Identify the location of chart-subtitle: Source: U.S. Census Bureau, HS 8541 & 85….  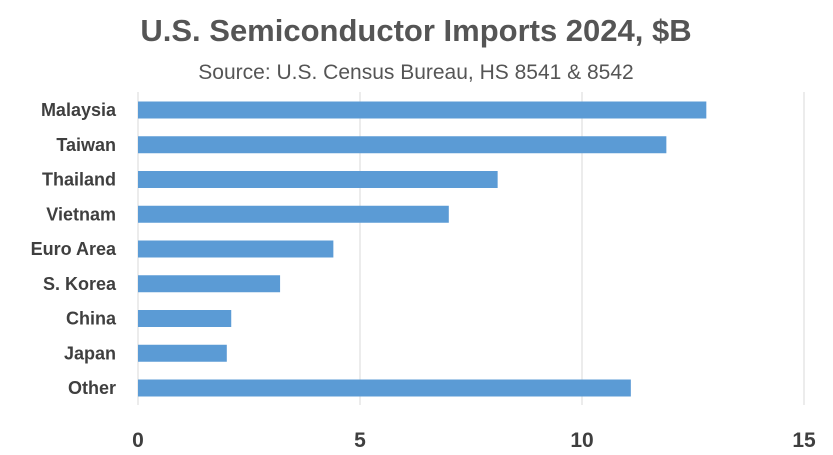
(415, 72).